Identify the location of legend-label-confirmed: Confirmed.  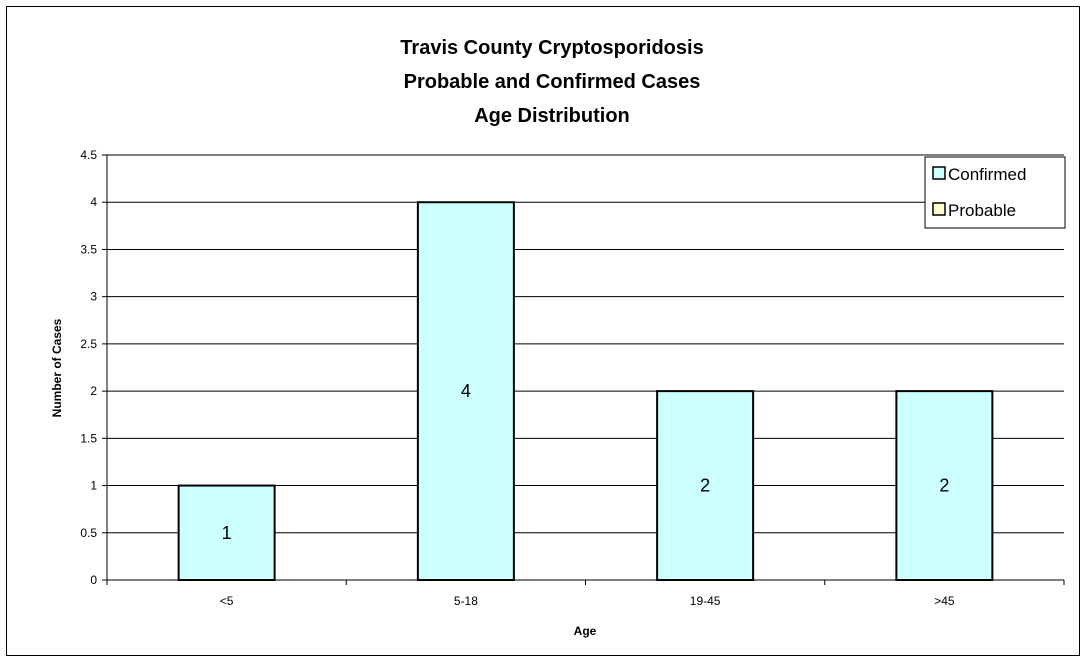
(987, 174).